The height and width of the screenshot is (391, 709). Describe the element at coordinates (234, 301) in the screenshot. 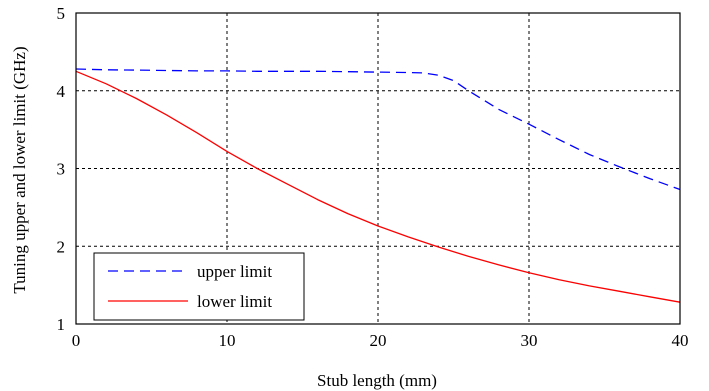

I see `legend-label-lower-limit: lower limit` at that location.